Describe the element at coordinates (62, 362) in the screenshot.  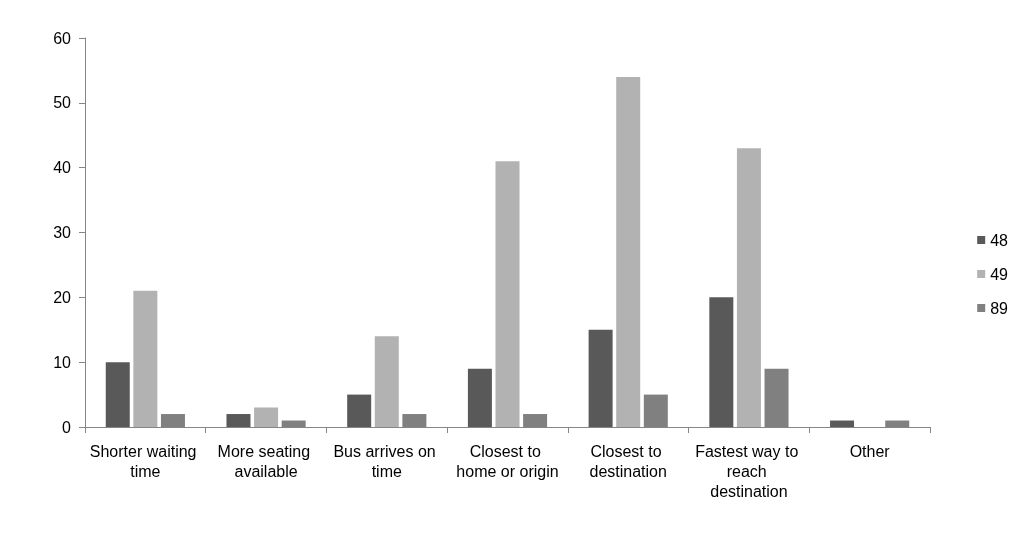
I see `y-tick-label: 10` at that location.